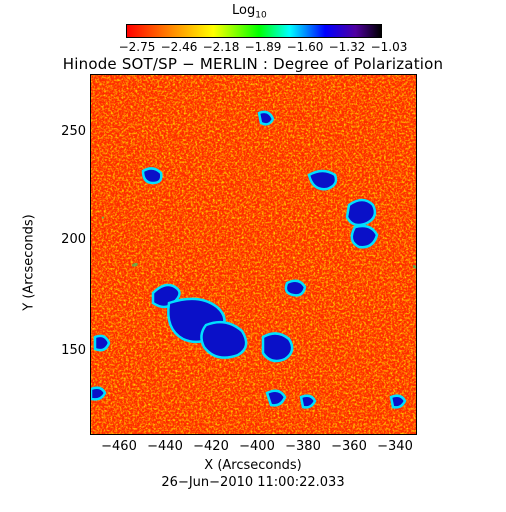 The image size is (506, 512). What do you see at coordinates (179, 47) in the screenshot?
I see `colorbar-tick: −2.46` at bounding box center [179, 47].